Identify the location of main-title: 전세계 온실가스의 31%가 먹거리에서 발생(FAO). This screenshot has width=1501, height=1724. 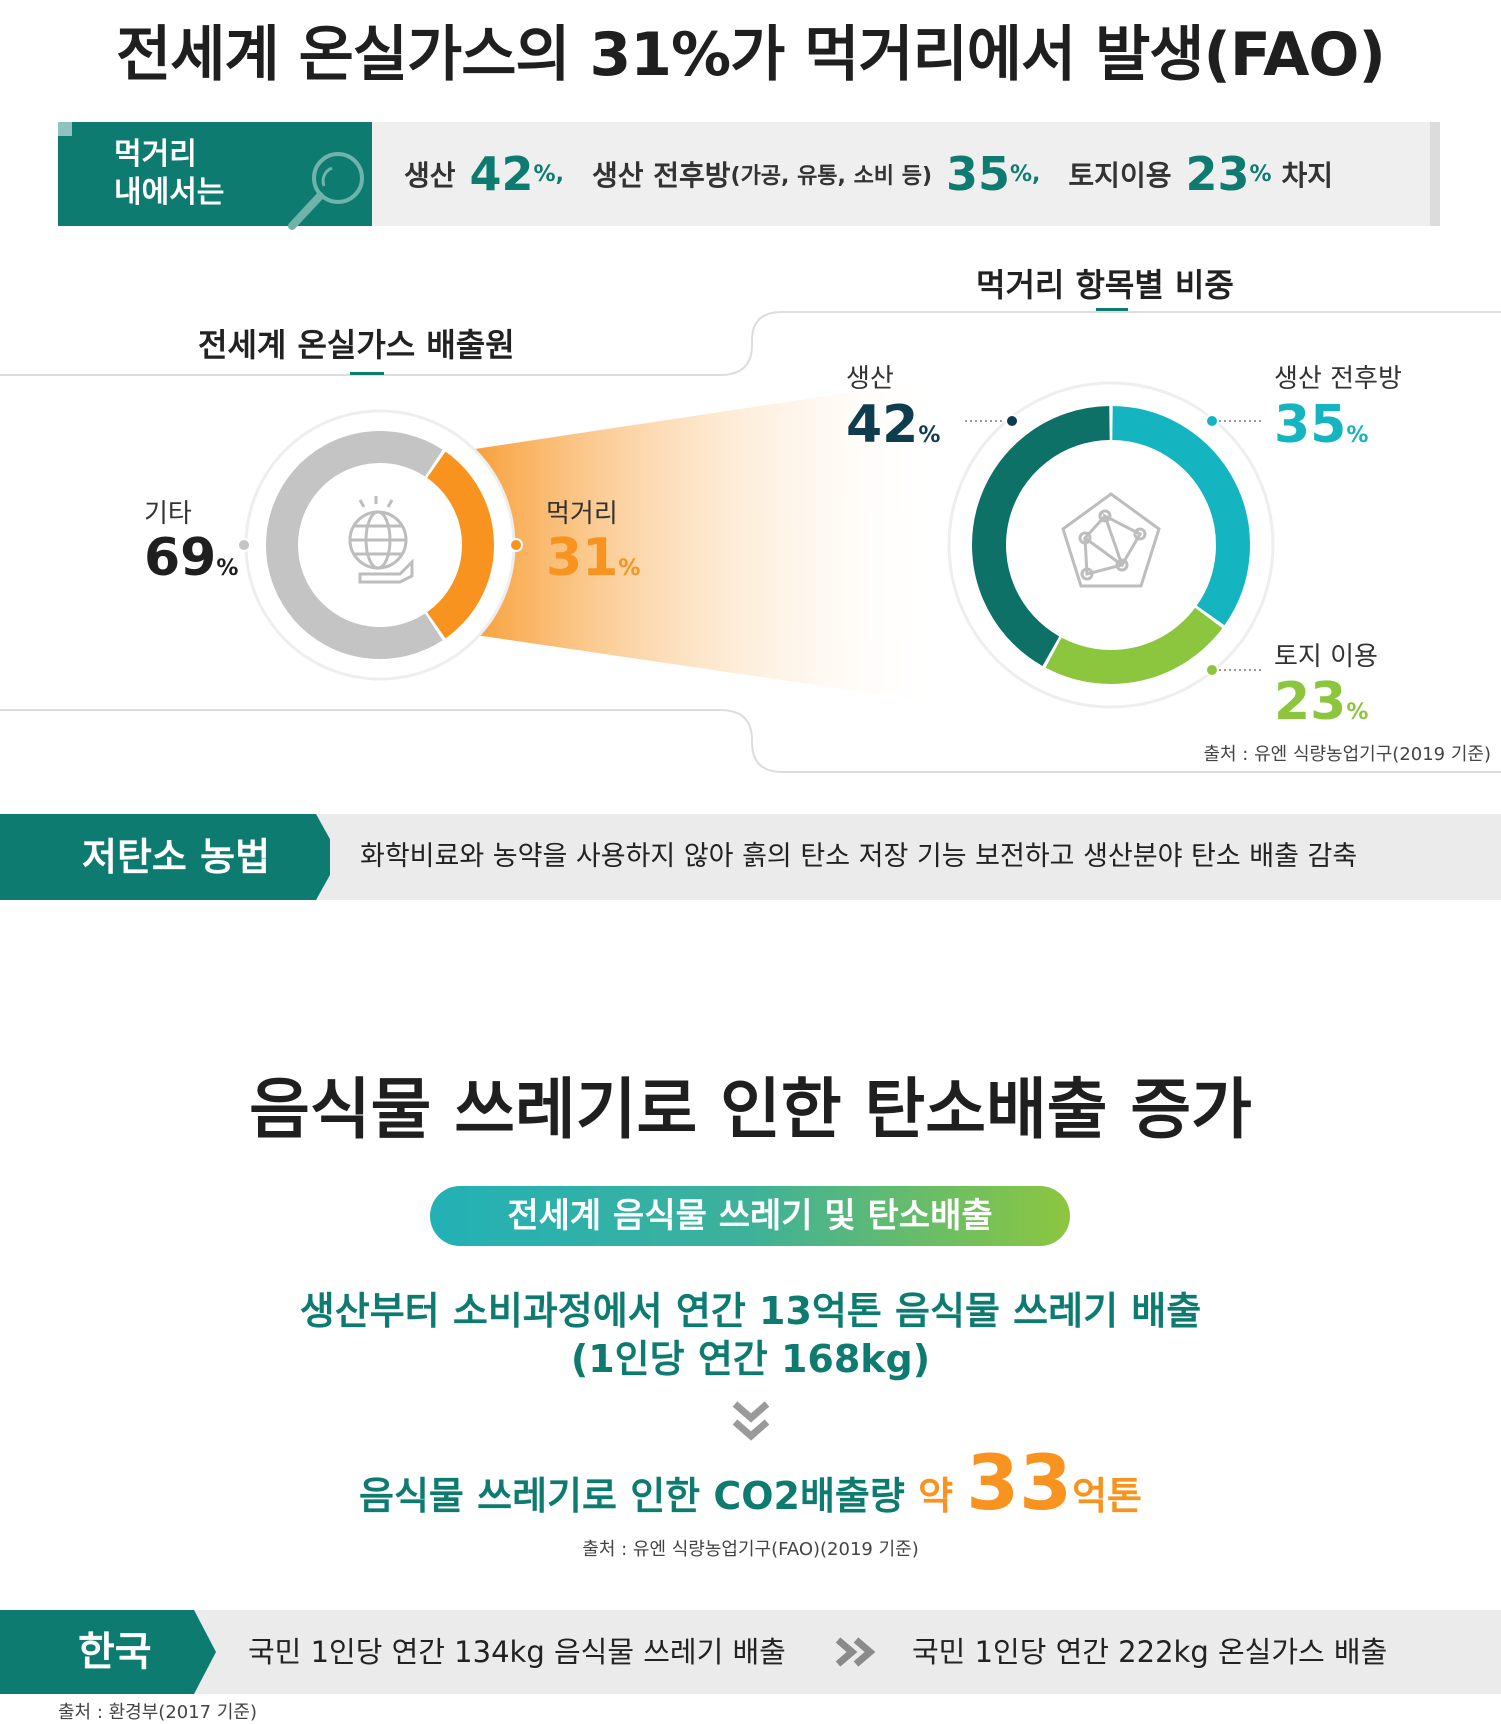
(751, 55).